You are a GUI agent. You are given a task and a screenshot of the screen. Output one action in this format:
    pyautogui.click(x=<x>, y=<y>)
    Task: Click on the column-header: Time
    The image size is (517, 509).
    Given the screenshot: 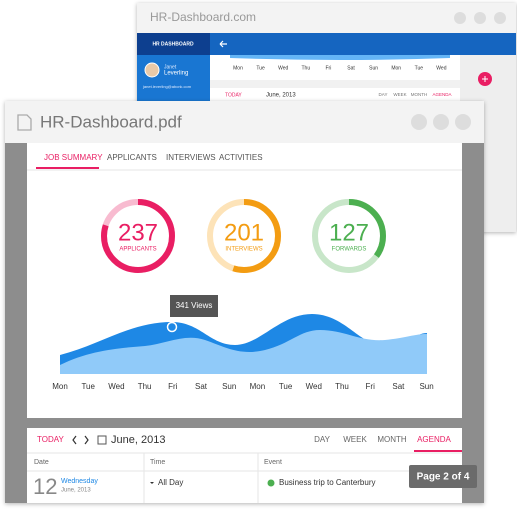 What is the action you would take?
    pyautogui.click(x=157, y=462)
    